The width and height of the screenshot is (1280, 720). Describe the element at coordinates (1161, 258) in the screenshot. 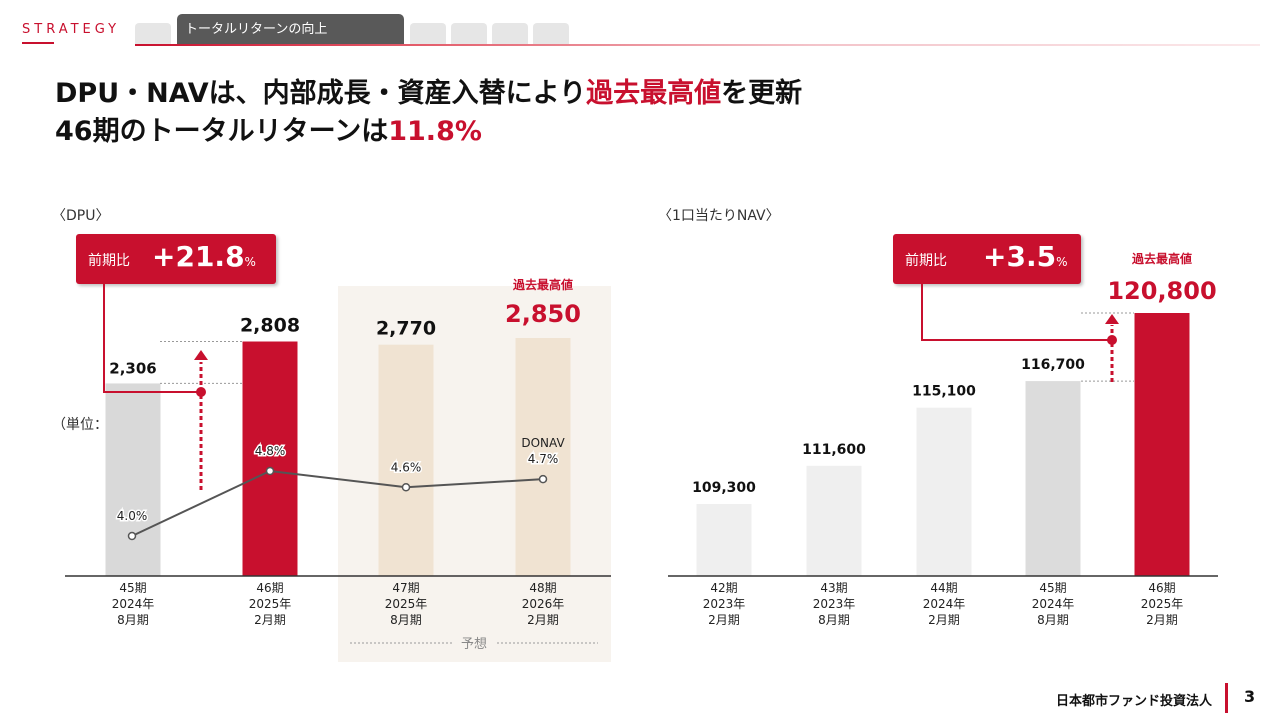

I see `nav-record-label: 過去最高値` at that location.